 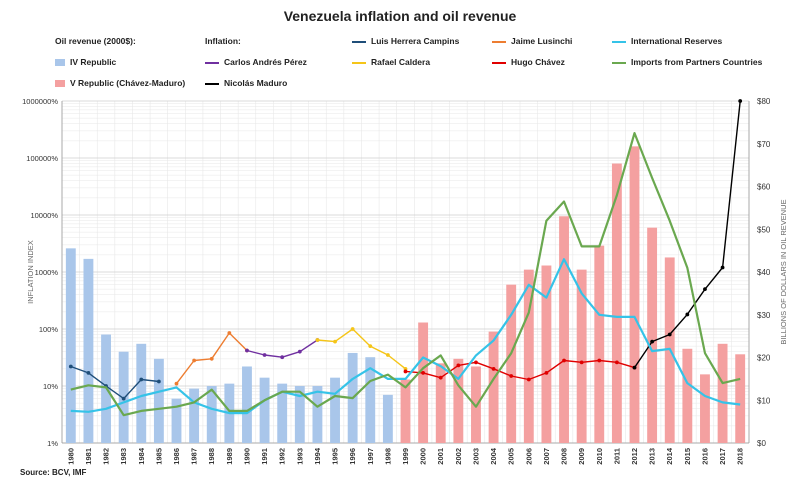 I want to click on x-tick-label: 1995, so click(x=335, y=456).